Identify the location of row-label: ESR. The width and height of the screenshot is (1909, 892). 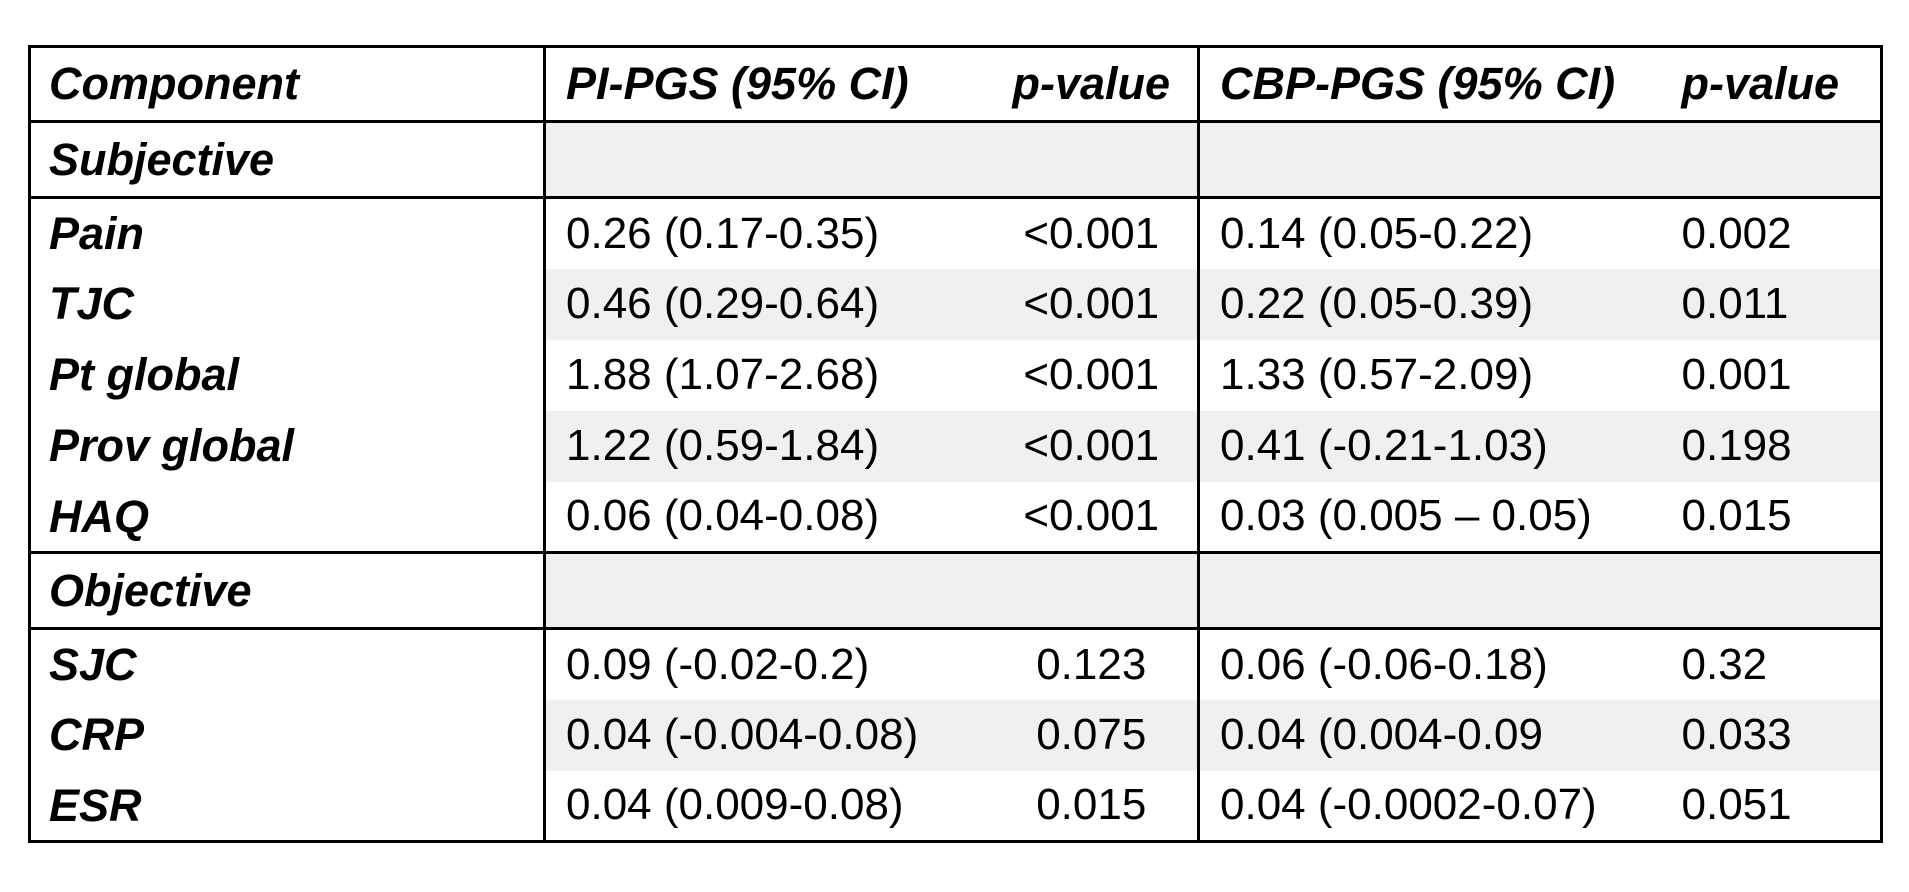
(287, 806).